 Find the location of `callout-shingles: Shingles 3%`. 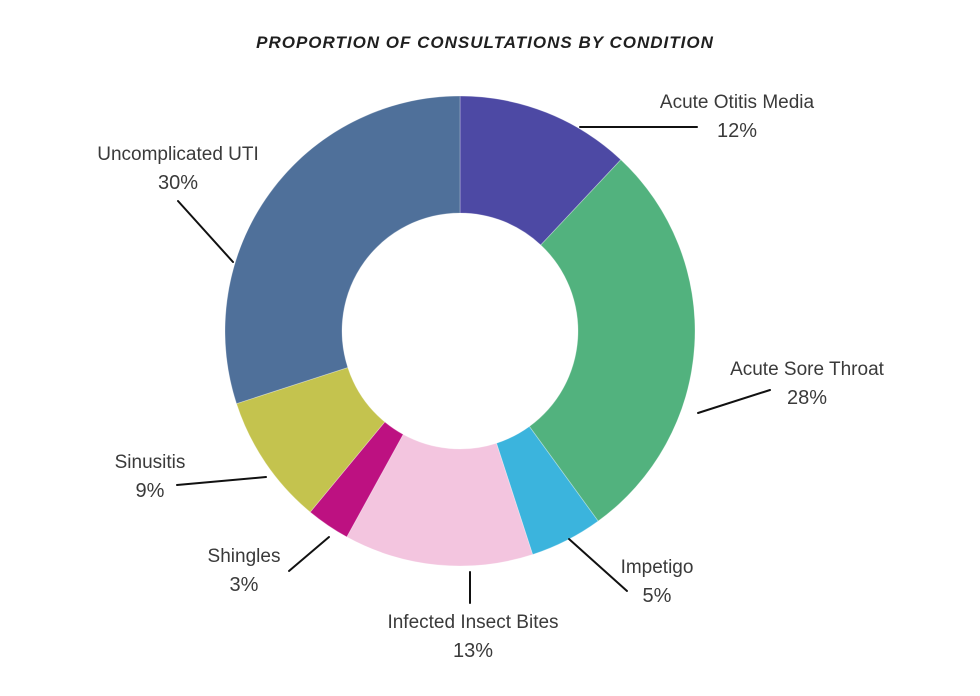

callout-shingles: Shingles 3% is located at coordinates (244, 571).